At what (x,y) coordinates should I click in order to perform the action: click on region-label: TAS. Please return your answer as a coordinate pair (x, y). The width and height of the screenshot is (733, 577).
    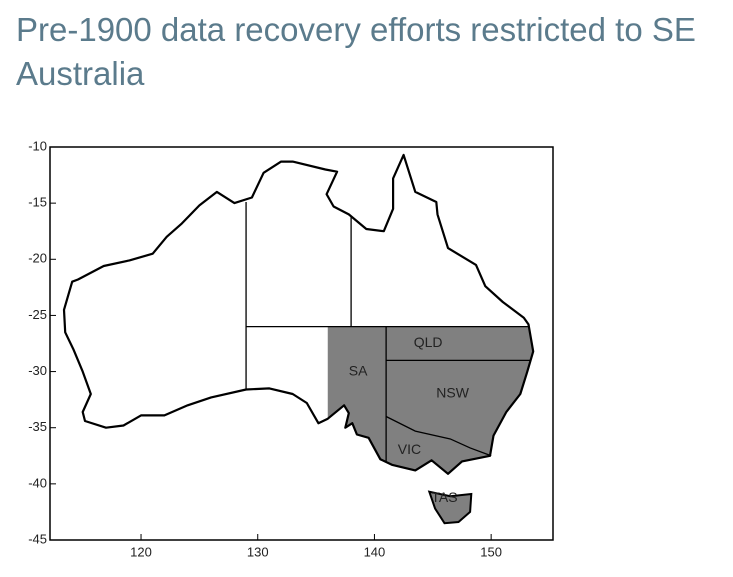
    Looking at the image, I should click on (444, 497).